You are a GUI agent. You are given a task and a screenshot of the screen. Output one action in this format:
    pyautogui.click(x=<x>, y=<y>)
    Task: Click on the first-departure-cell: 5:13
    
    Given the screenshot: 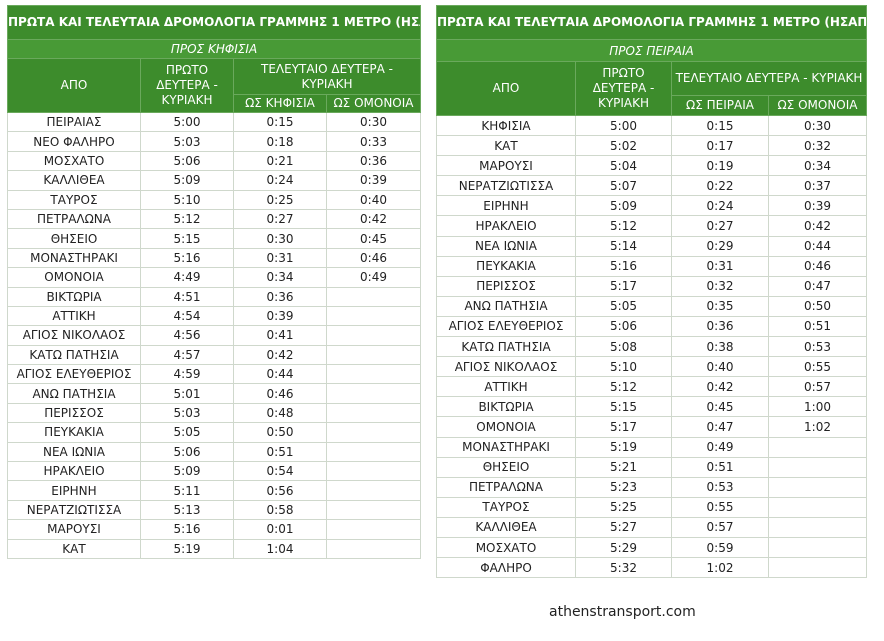 What is the action you would take?
    pyautogui.click(x=187, y=510)
    